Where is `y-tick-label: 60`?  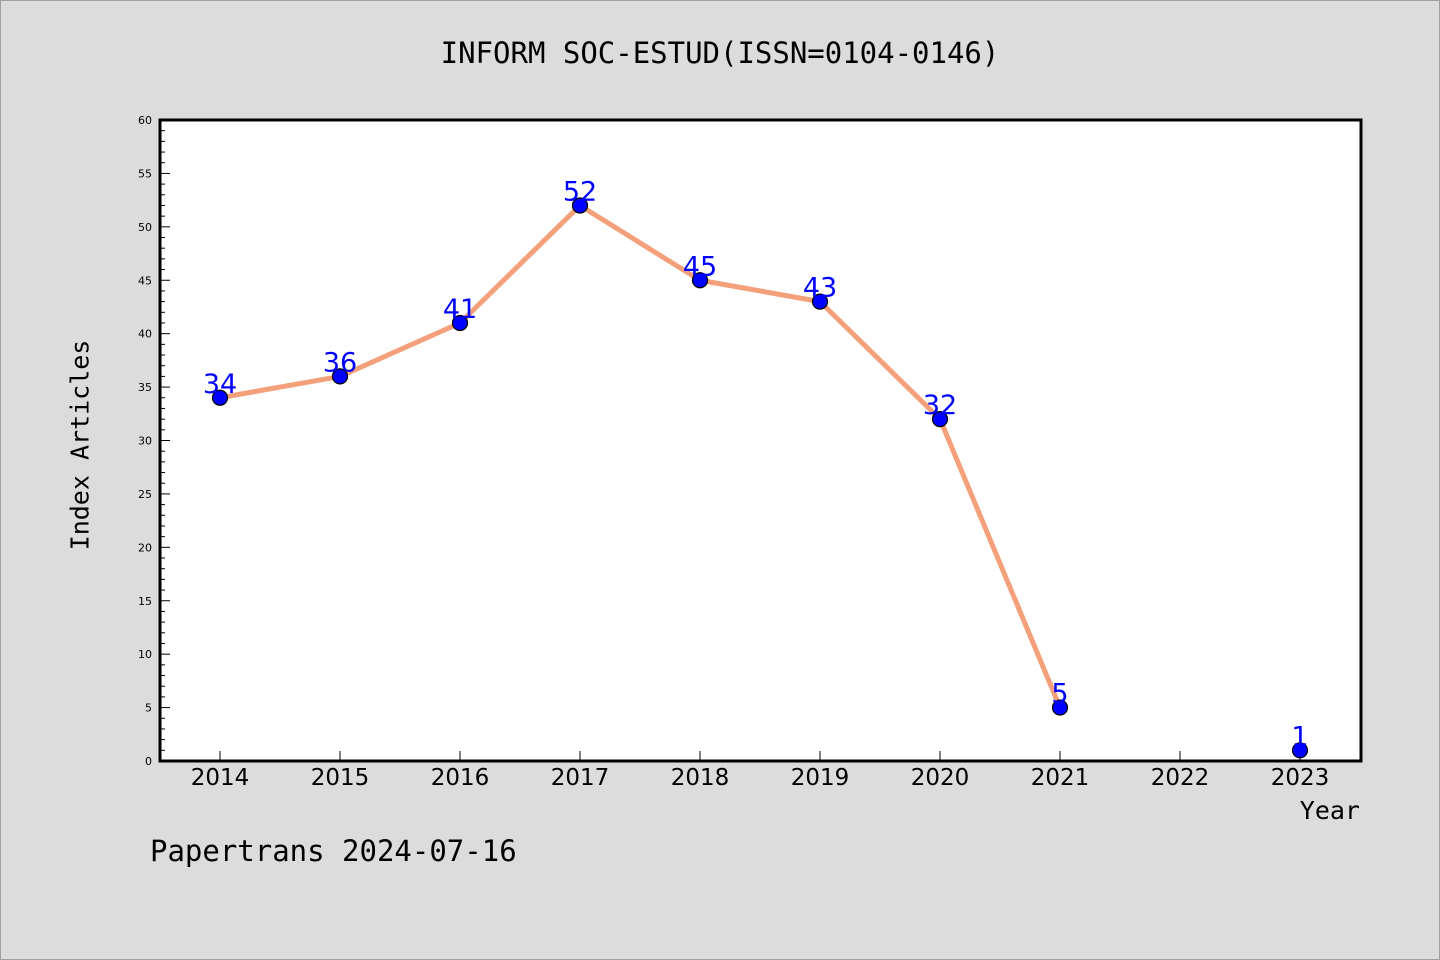
y-tick-label: 60 is located at coordinates (145, 120).